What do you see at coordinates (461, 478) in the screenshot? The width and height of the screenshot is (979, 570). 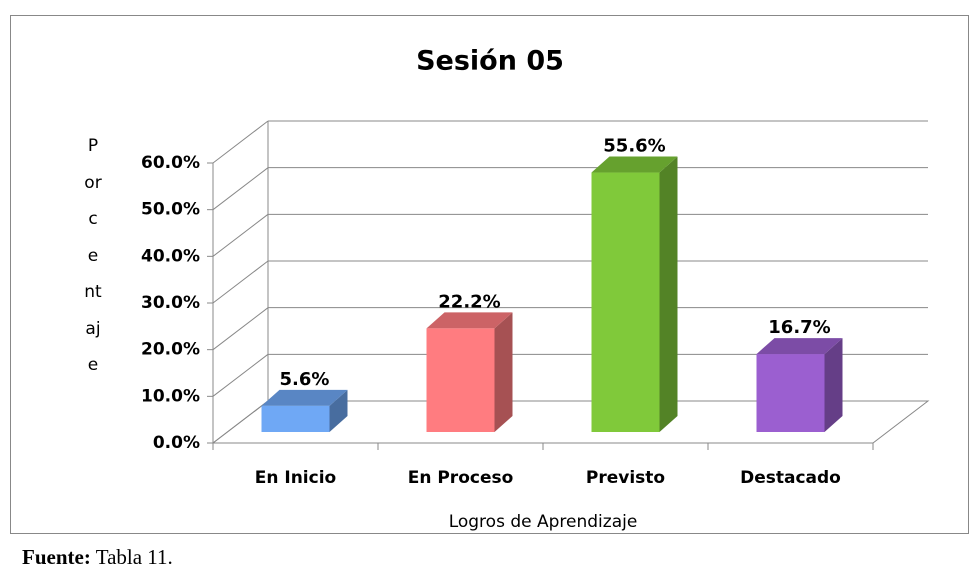 I see `x-tick-label: En Proceso` at bounding box center [461, 478].